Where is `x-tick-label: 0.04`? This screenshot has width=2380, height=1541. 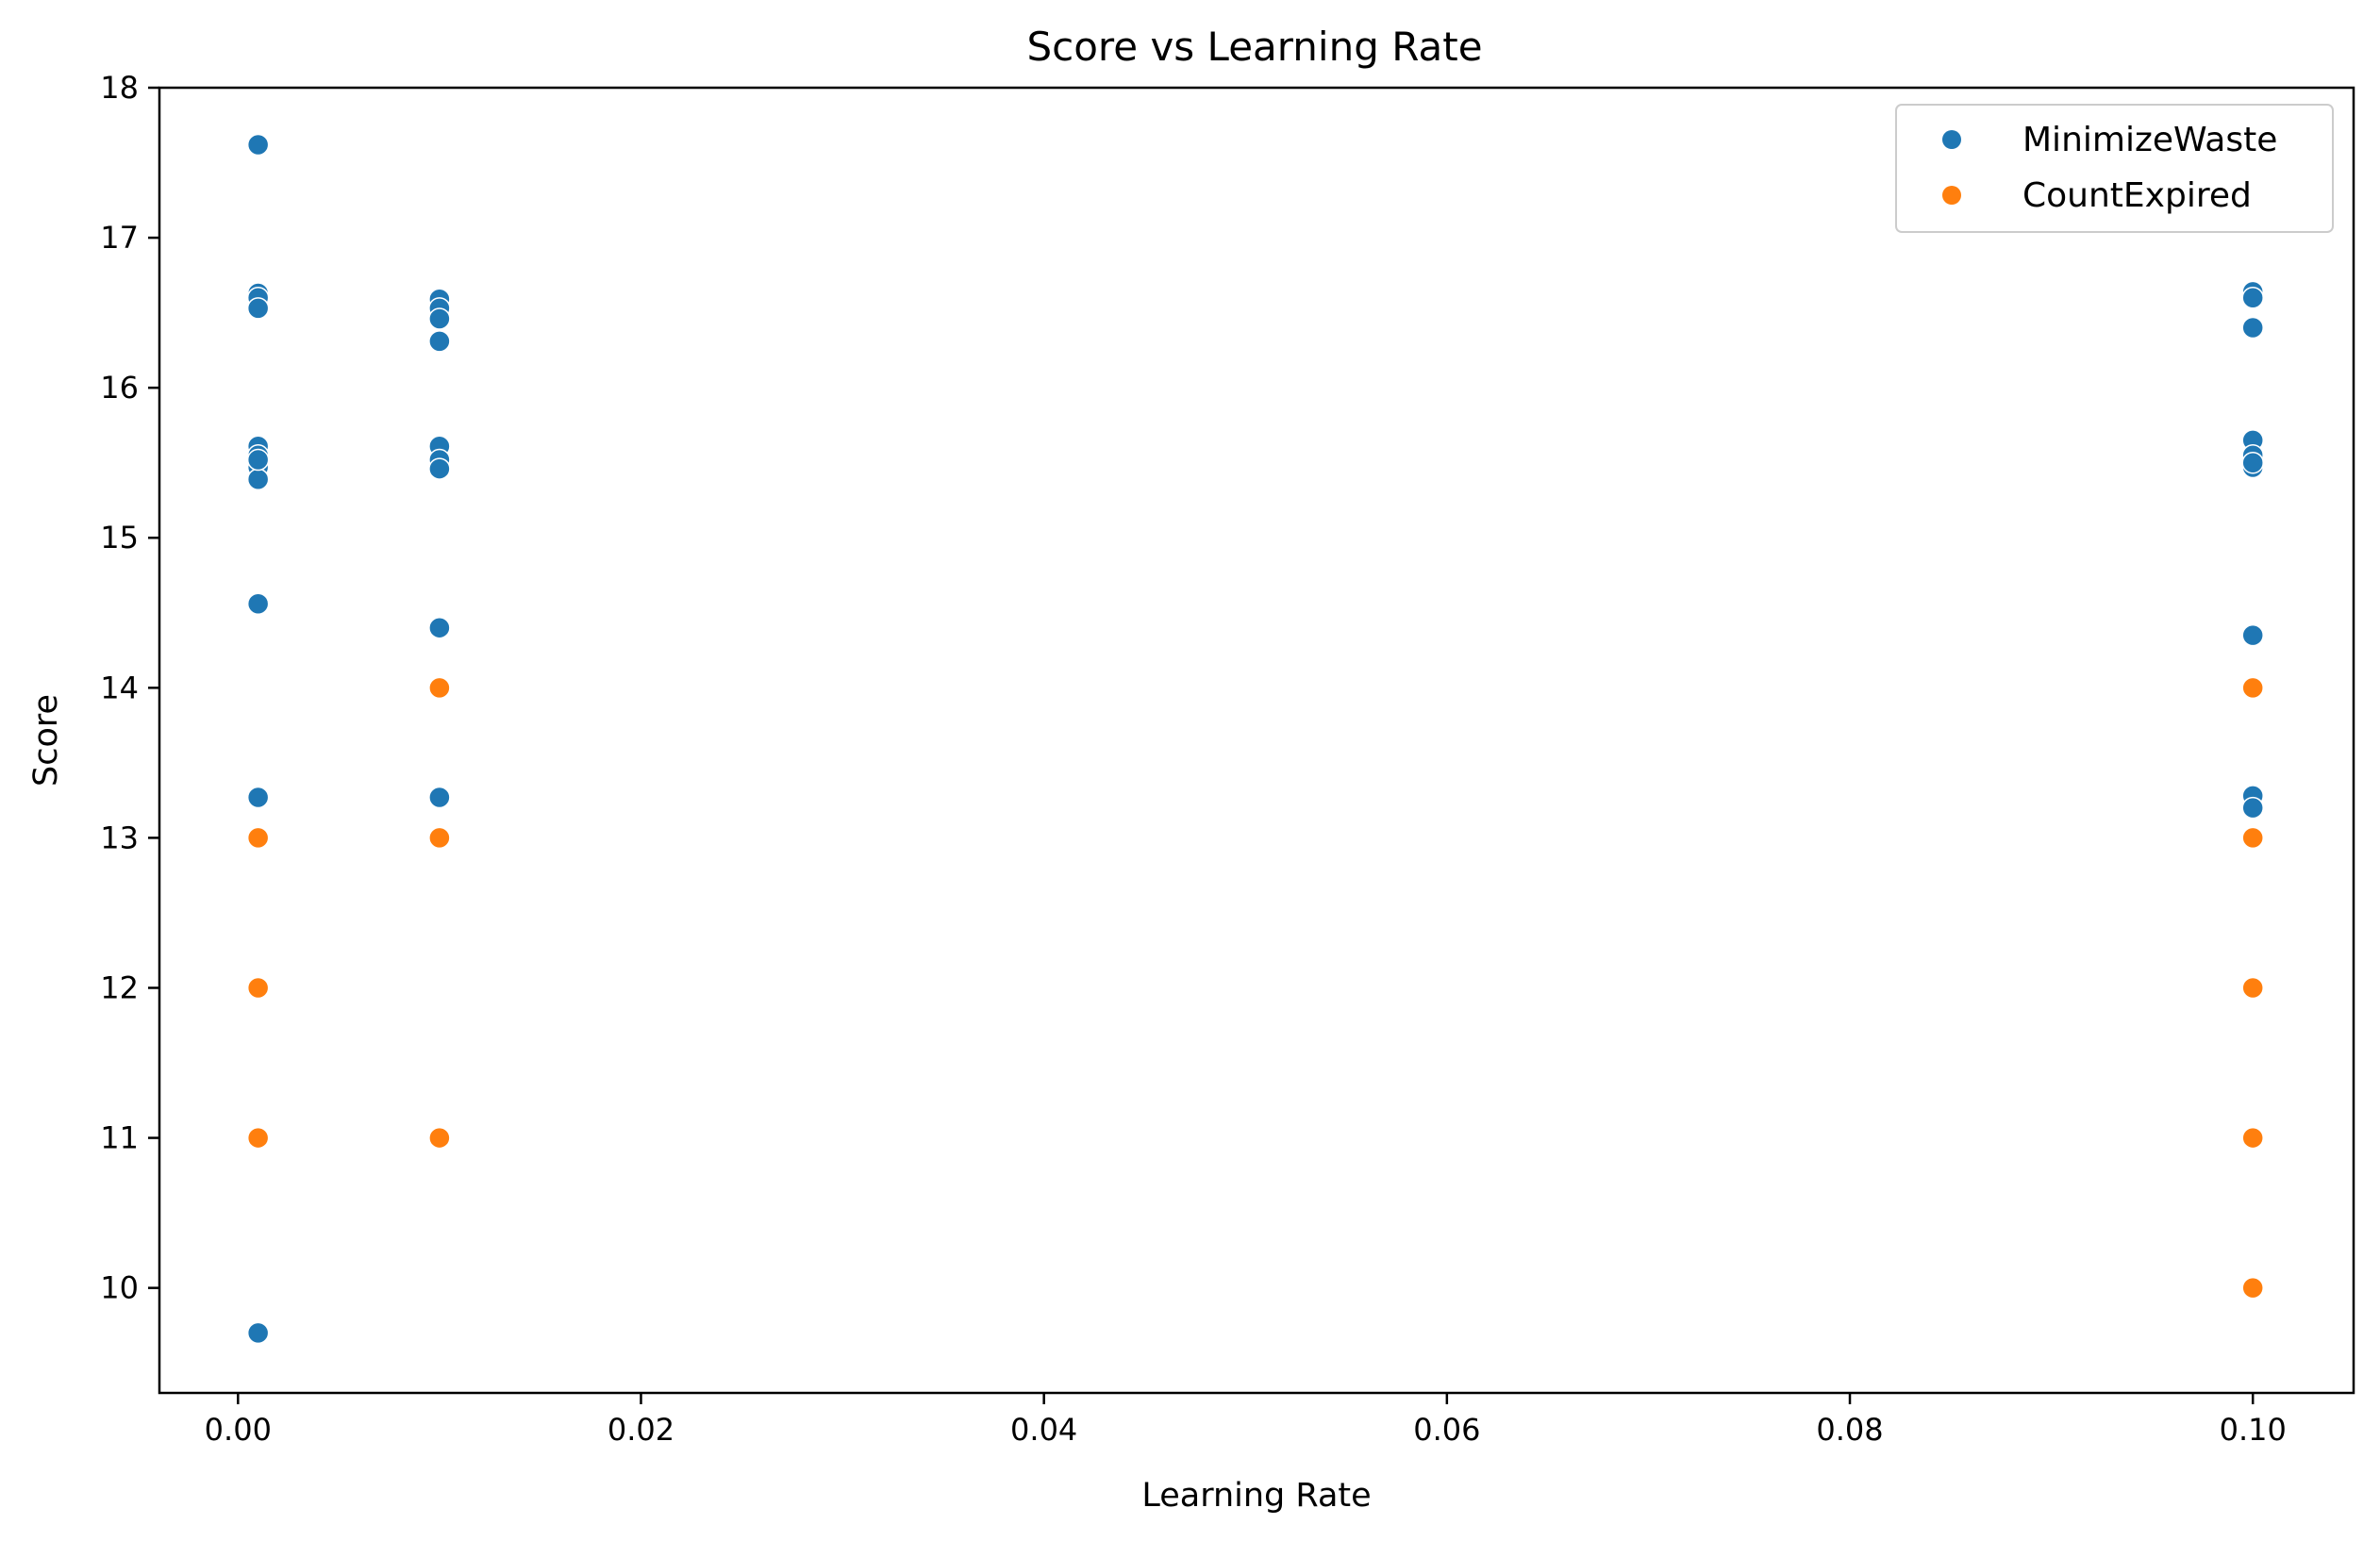
x-tick-label: 0.04 is located at coordinates (1043, 1430).